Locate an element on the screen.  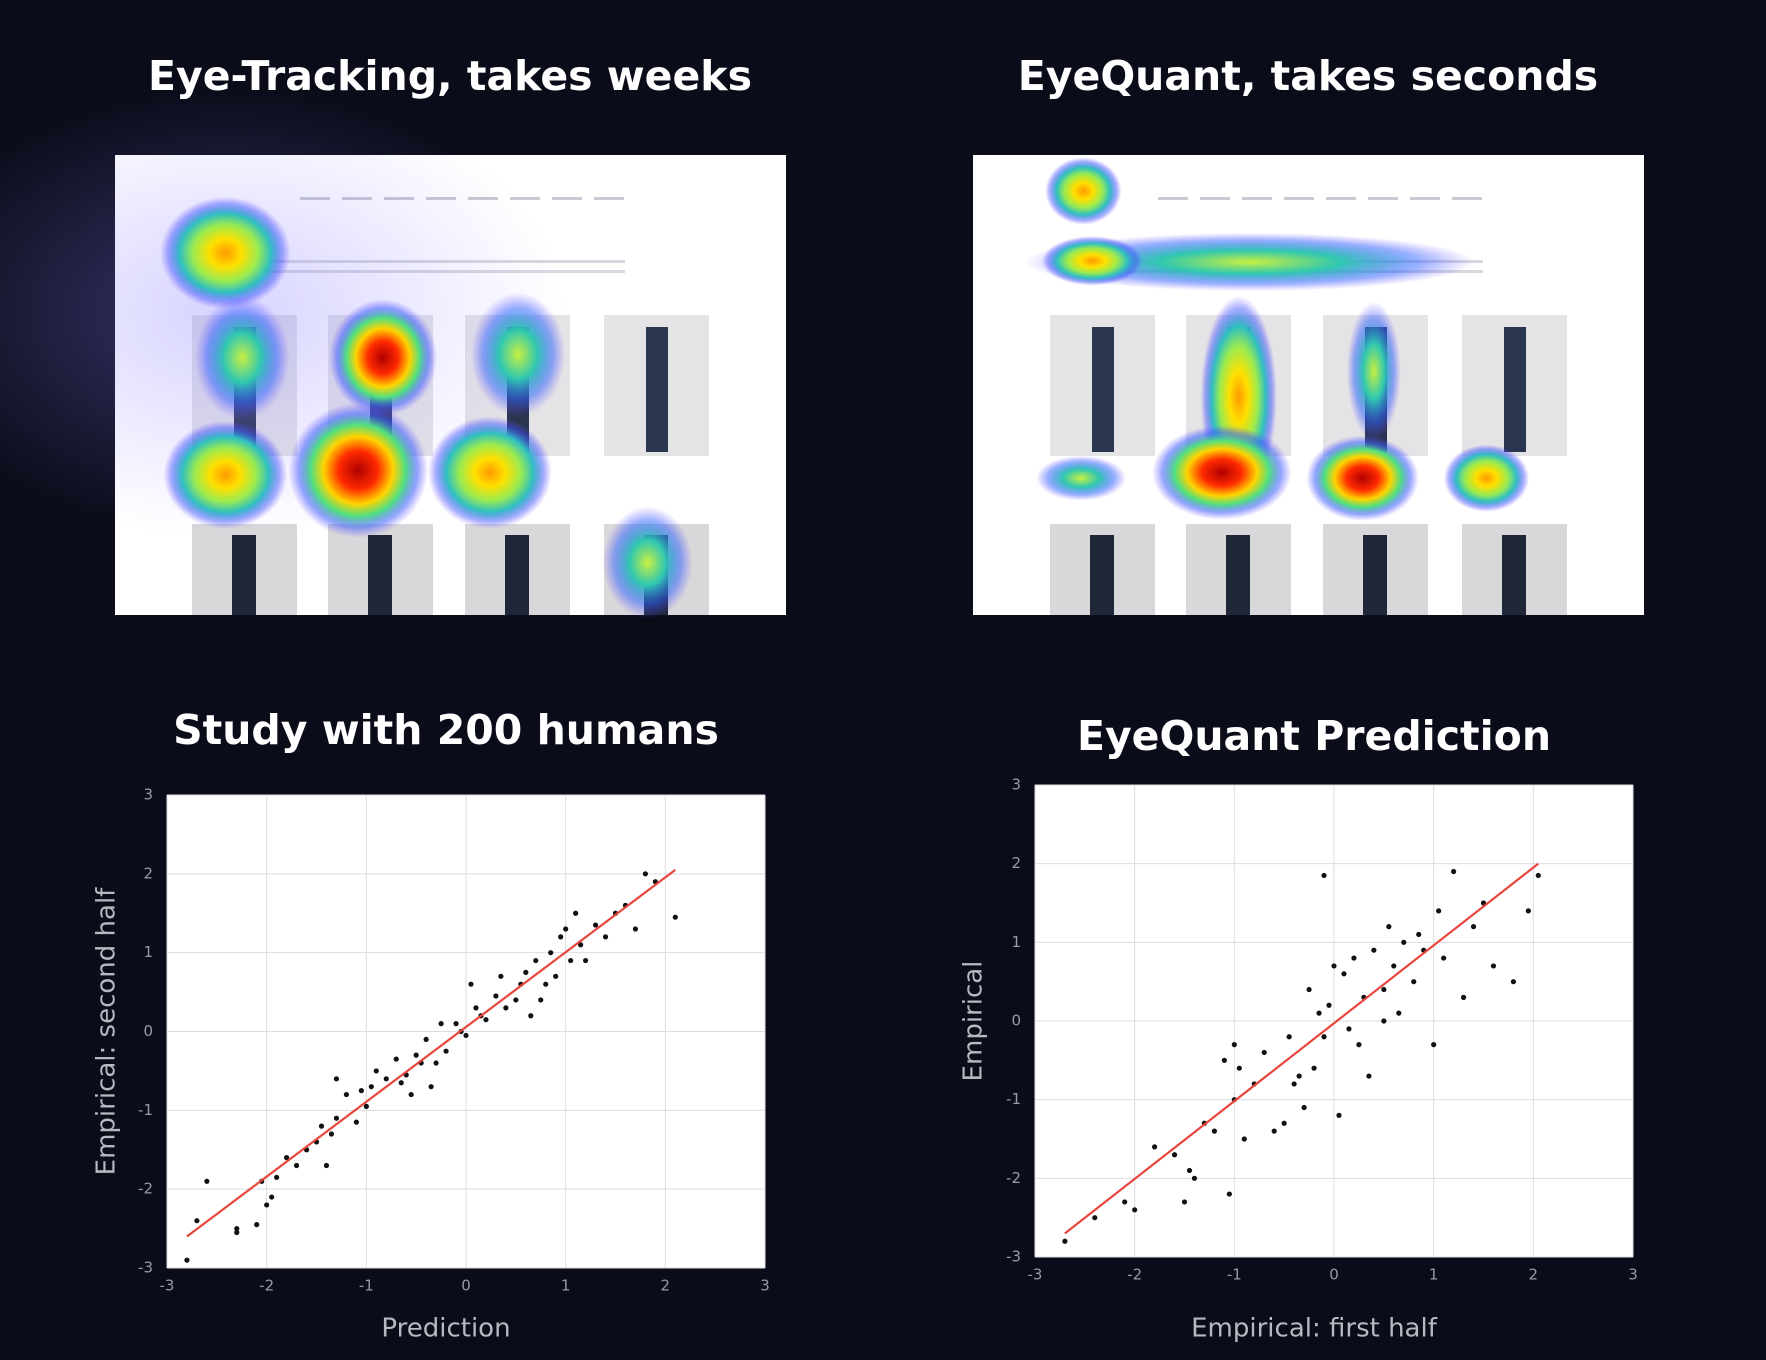
x-tick-label: -2 is located at coordinates (266, 1286).